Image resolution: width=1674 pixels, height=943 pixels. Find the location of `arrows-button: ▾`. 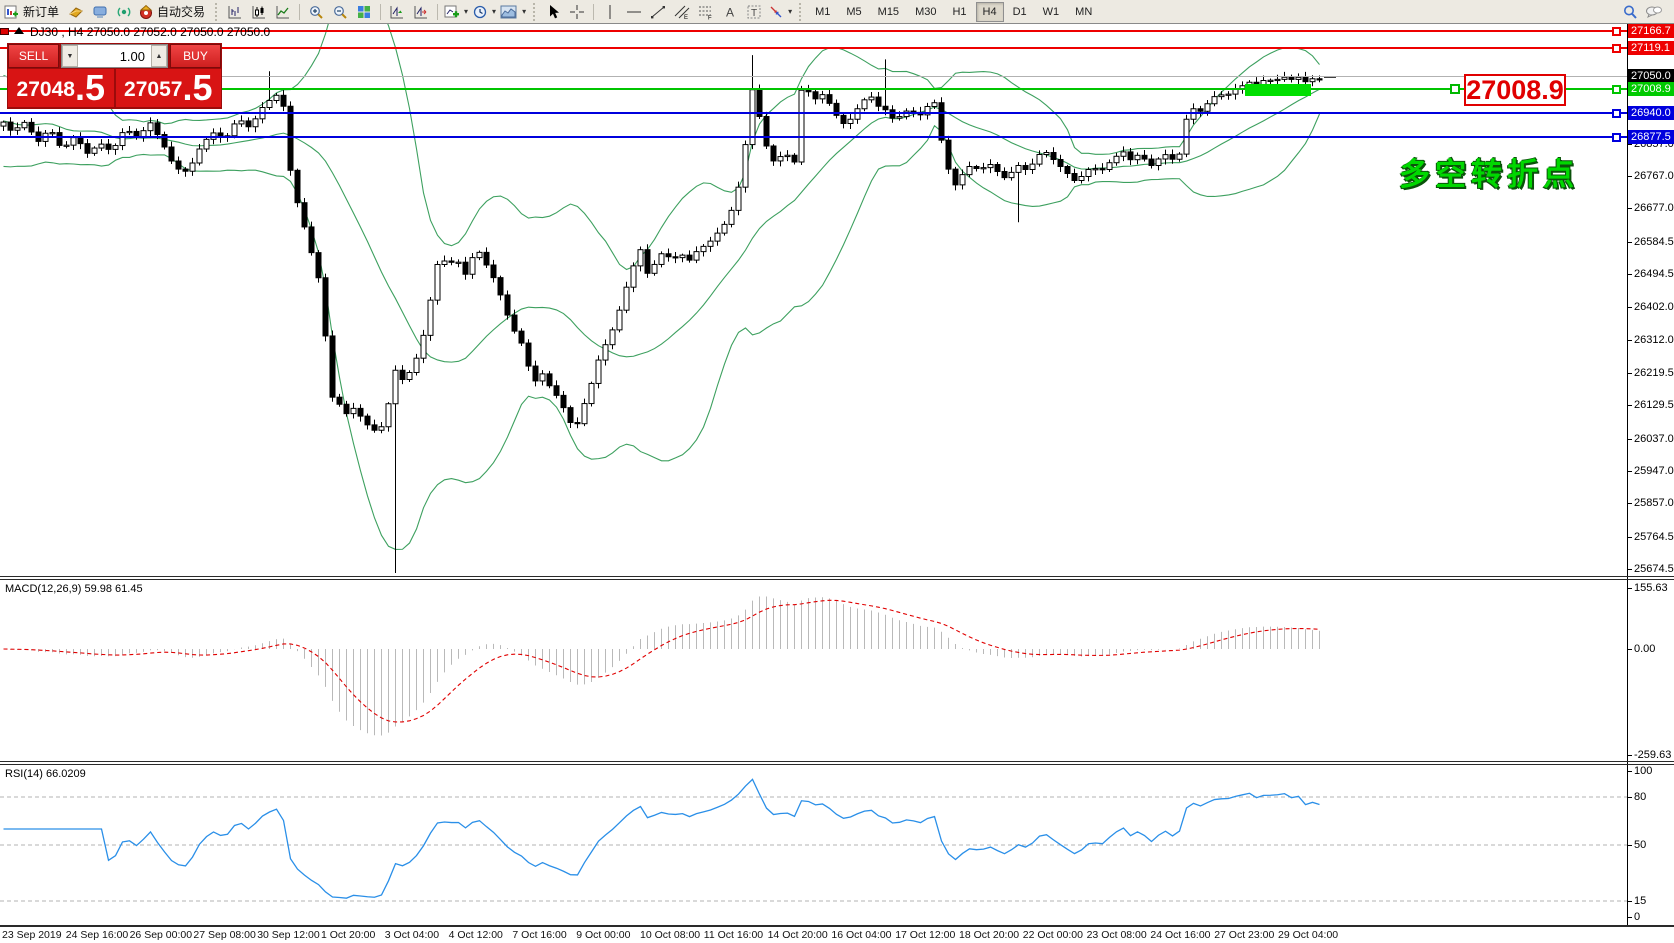

arrows-button: ▾ is located at coordinates (780, 12).